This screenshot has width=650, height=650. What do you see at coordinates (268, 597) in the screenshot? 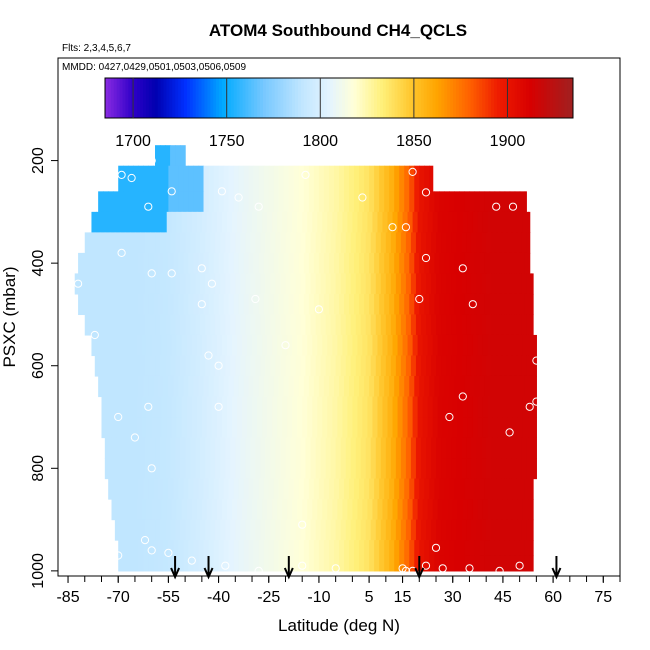
I see `x-tick-label: -25` at bounding box center [268, 597].